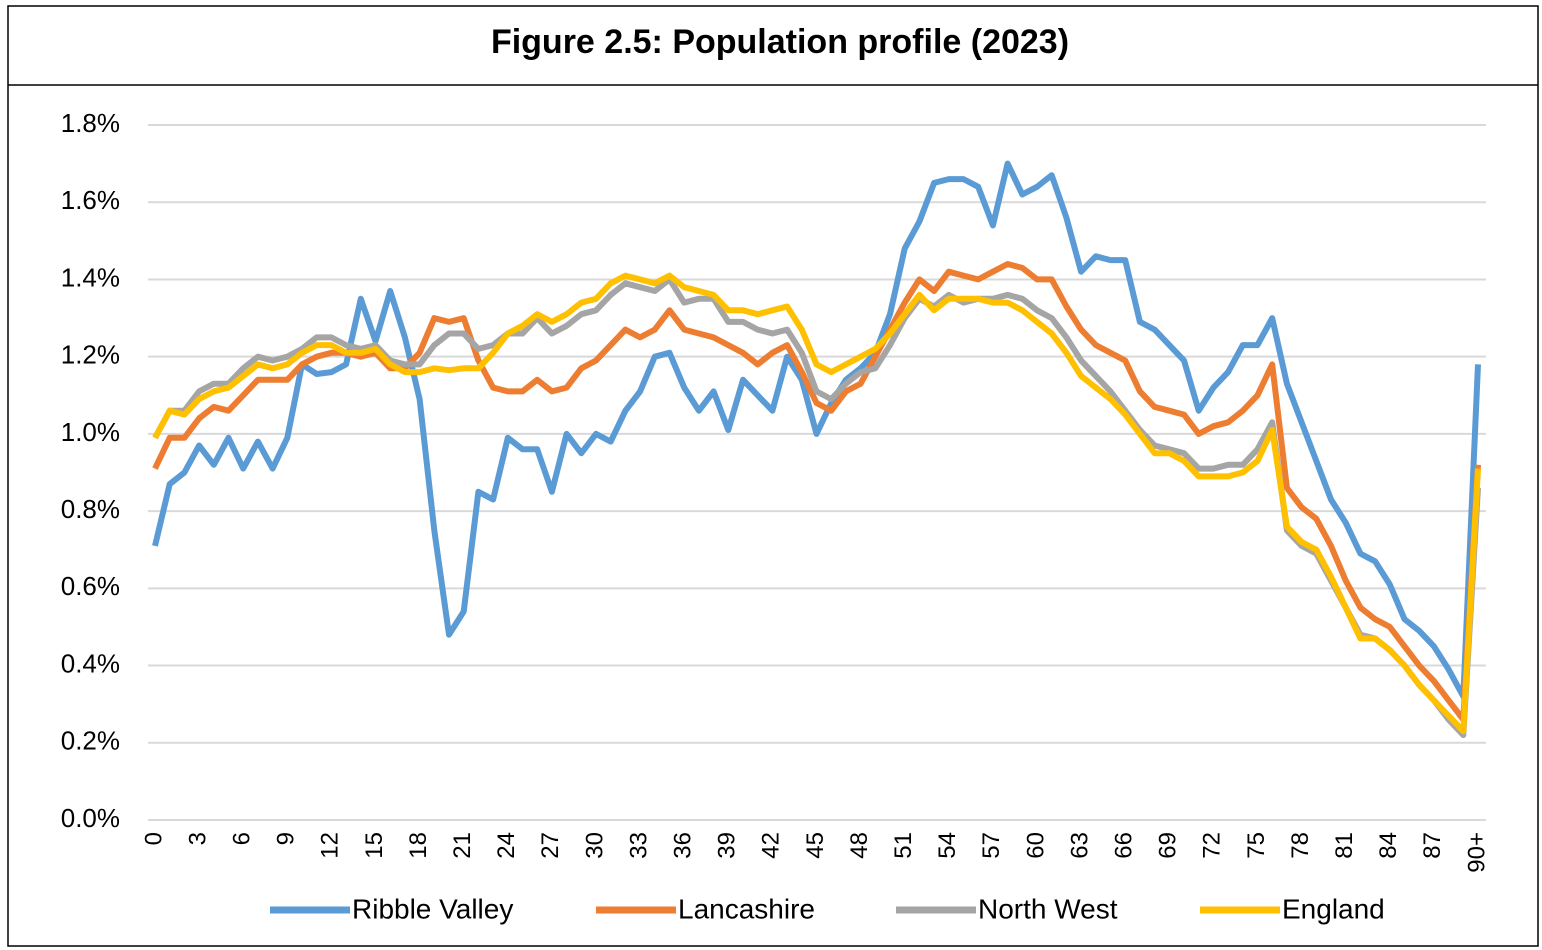 This screenshot has height=950, width=1542. I want to click on chart-title: Figure 2.5: Population profile (2023), so click(780, 42).